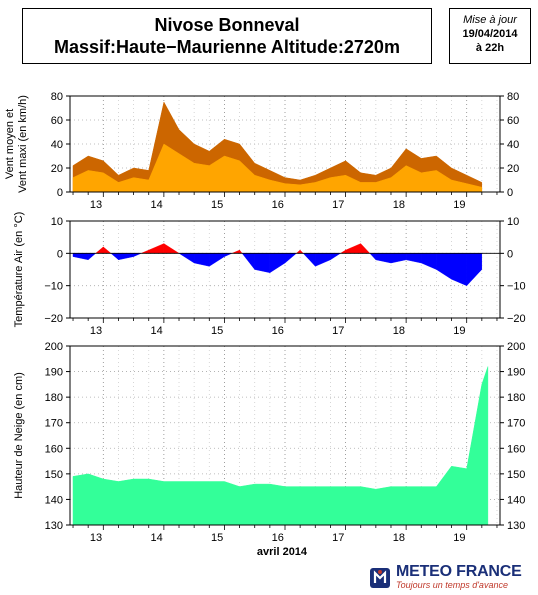  I want to click on ytick-label-right: 40, so click(513, 145).